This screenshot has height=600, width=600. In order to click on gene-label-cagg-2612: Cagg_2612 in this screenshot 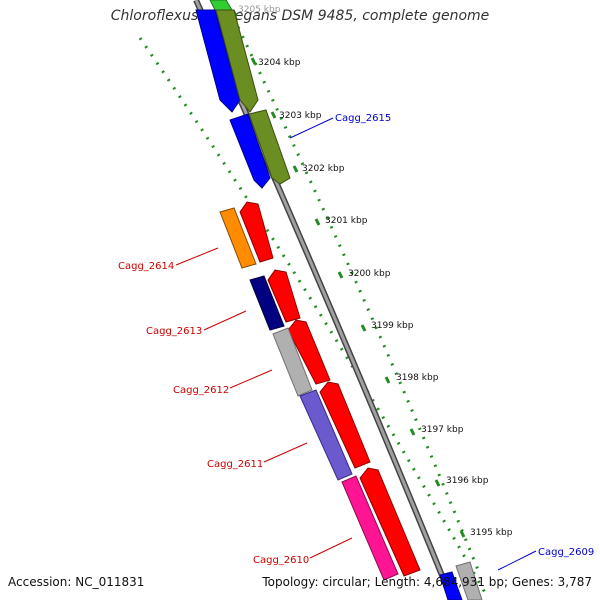, I will do `click(201, 390)`.